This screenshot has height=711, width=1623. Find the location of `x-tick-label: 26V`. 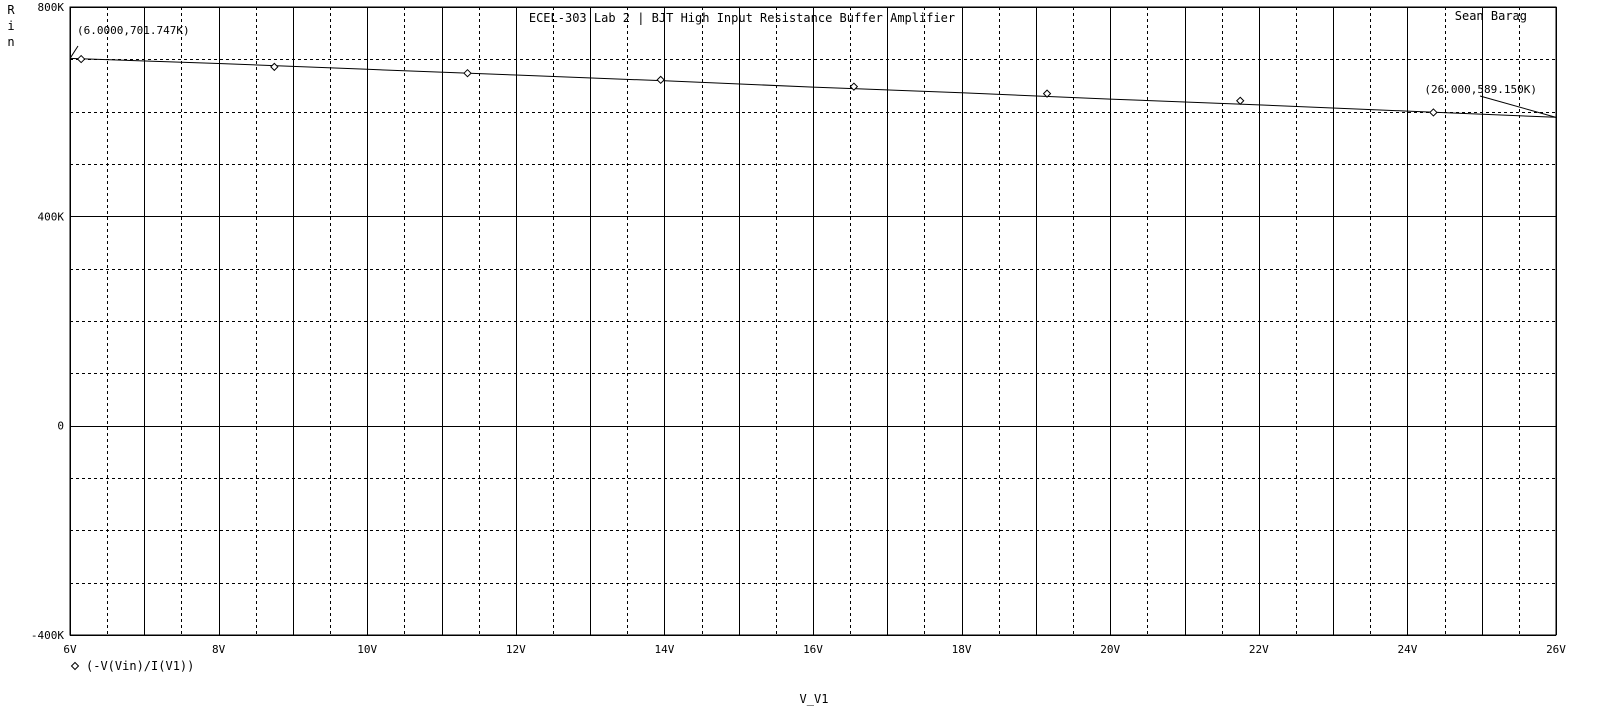

x-tick-label: 26V is located at coordinates (1556, 649).